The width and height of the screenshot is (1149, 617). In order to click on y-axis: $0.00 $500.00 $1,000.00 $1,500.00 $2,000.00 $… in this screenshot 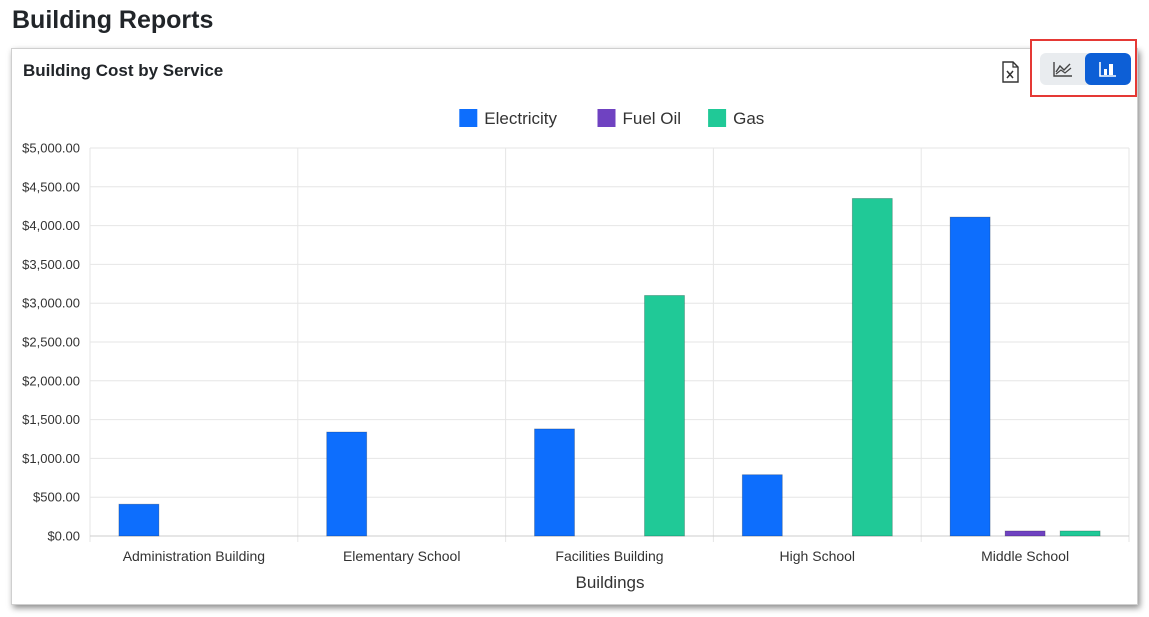, I will do `click(51, 342)`.